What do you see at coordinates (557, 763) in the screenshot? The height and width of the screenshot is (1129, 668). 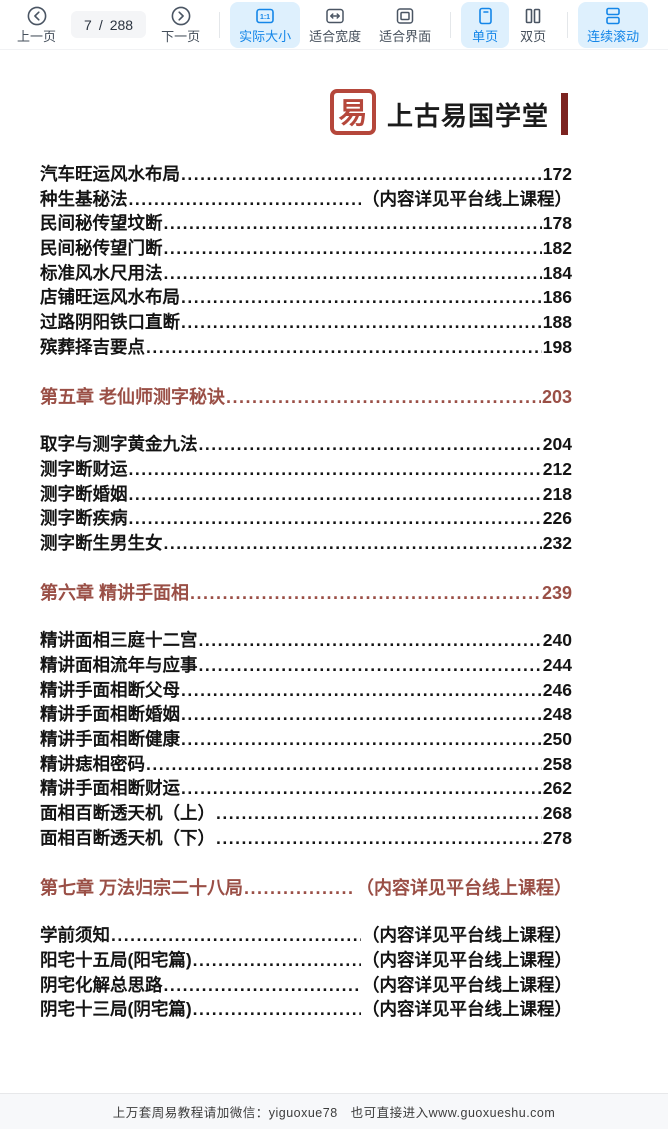 I see `toc-entry-page: 258` at bounding box center [557, 763].